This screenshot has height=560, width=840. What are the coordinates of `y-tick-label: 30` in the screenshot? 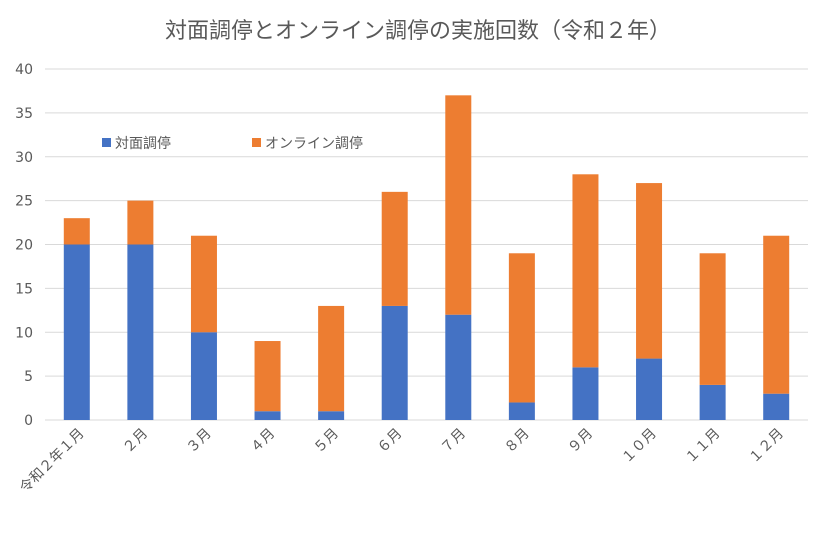 It's located at (24, 158).